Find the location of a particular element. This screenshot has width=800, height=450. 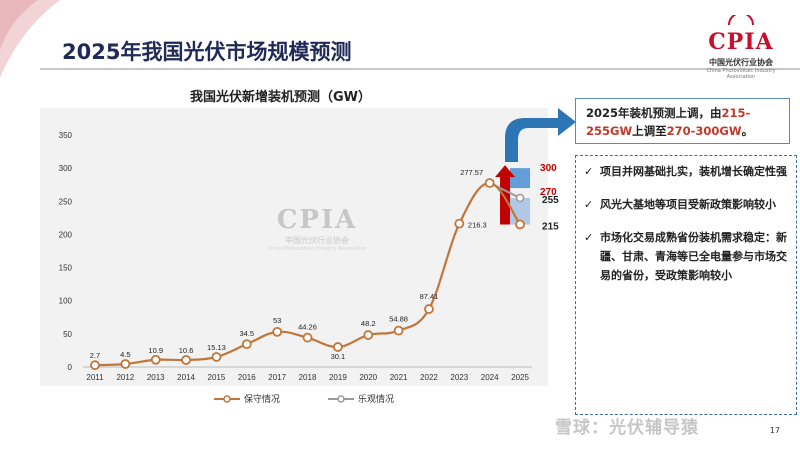

bullet-text: 风光大基地等项目受新政策影响较小 is located at coordinates (688, 204).